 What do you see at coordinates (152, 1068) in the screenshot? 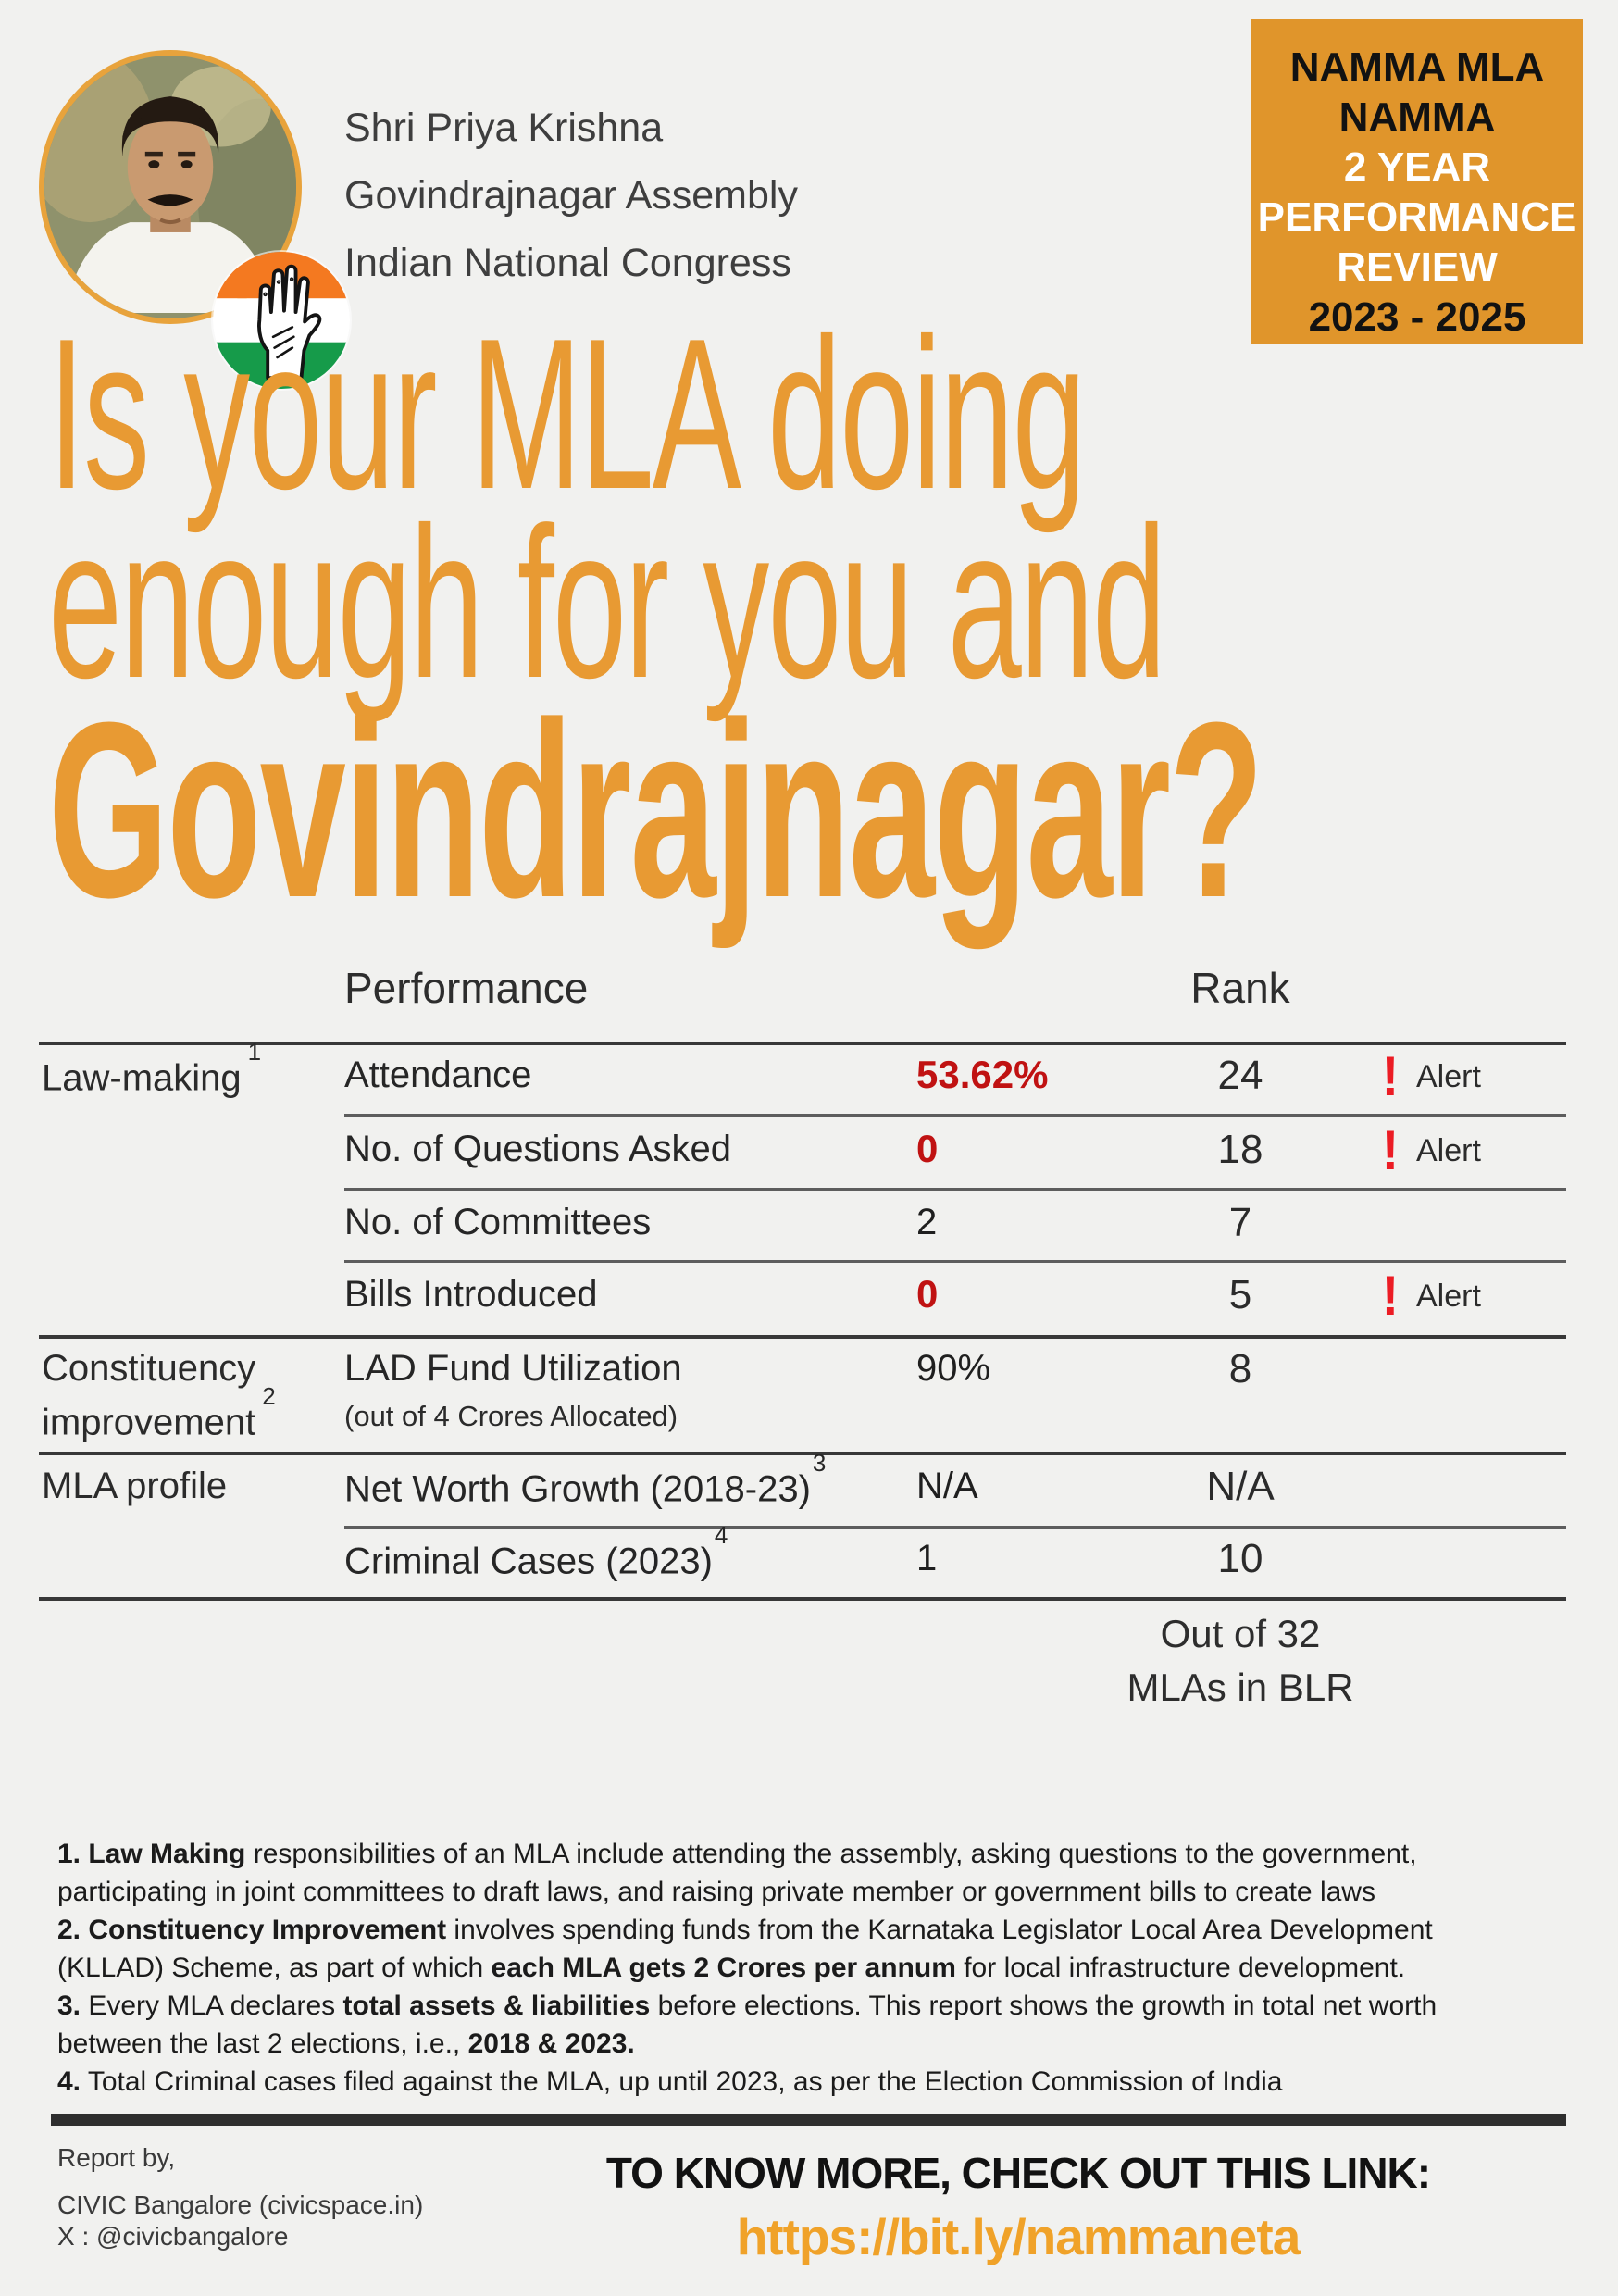
I see `category-law-making: Law-making1` at bounding box center [152, 1068].